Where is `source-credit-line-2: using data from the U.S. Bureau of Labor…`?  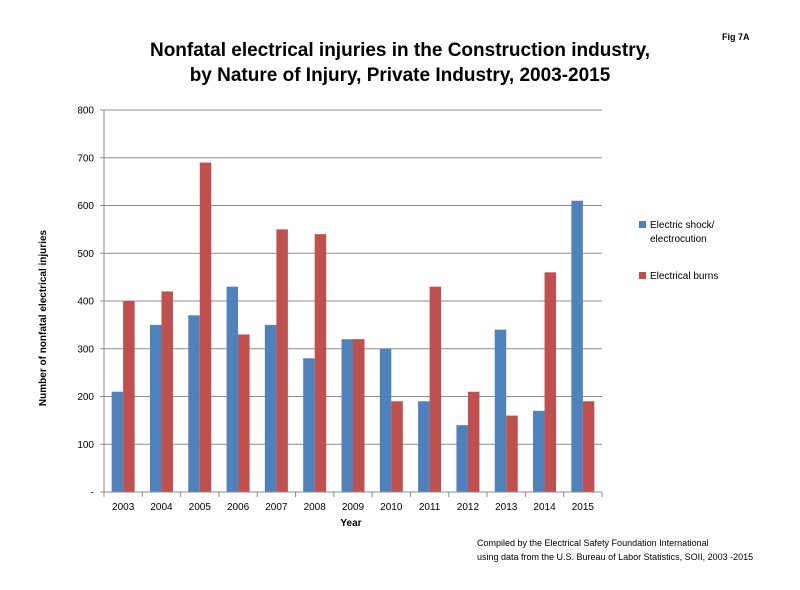
source-credit-line-2: using data from the U.S. Bureau of Labor… is located at coordinates (615, 557).